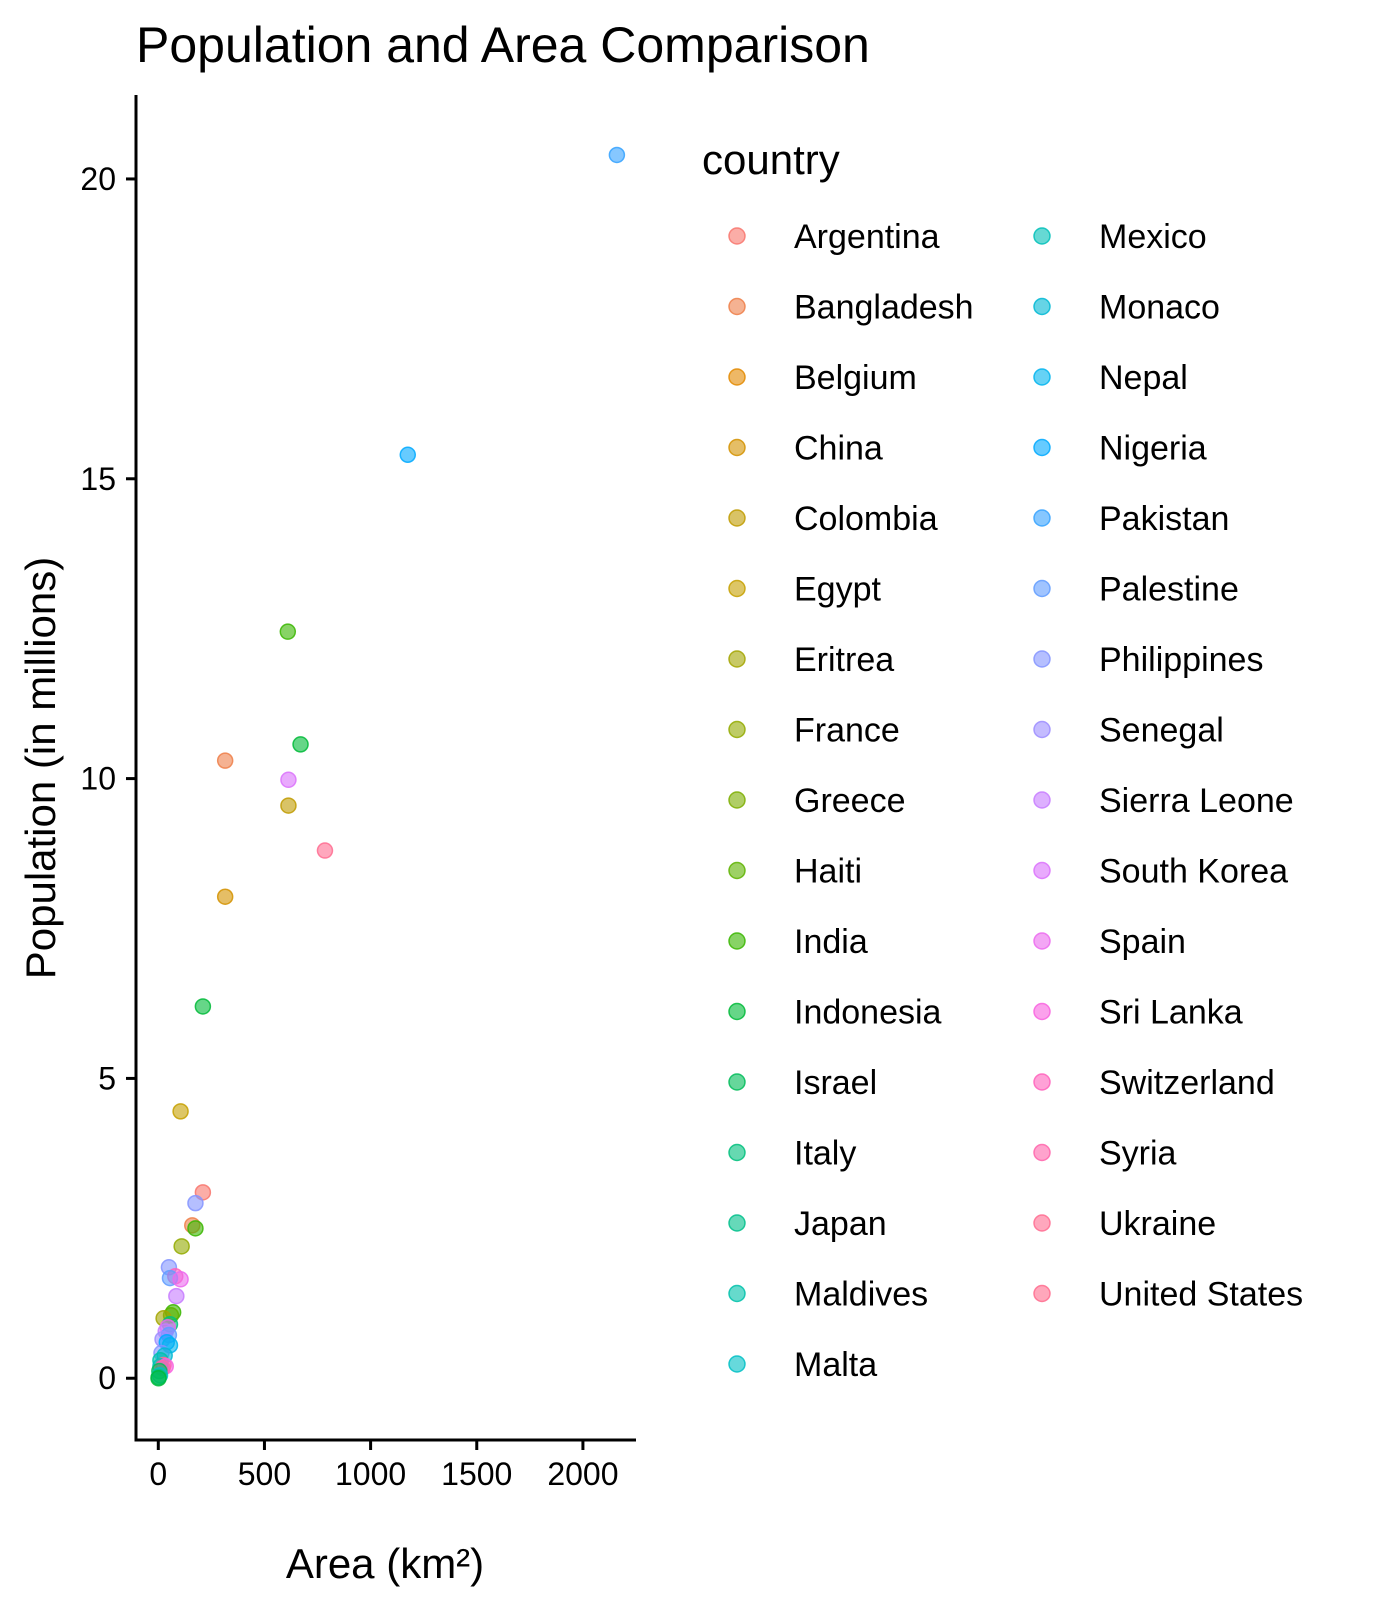 The height and width of the screenshot is (1600, 1387). I want to click on legend-label-11: Indonesia, so click(868, 1013).